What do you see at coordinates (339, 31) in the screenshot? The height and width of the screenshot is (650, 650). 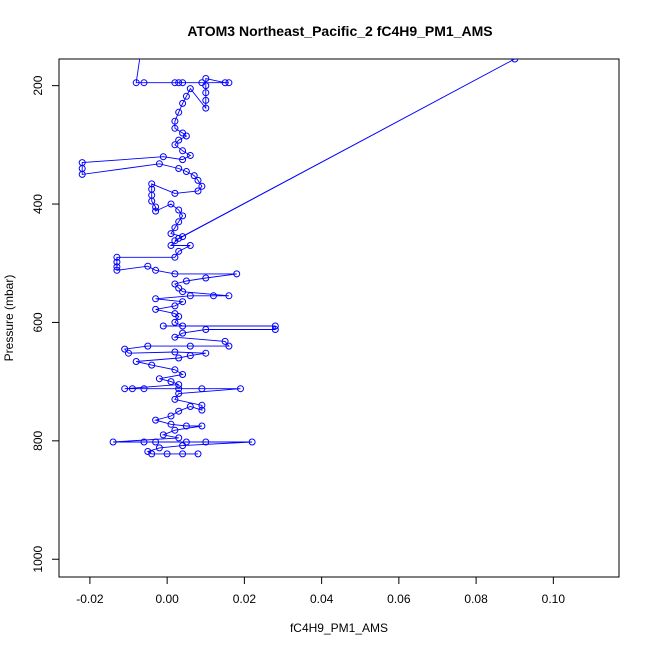 I see `chart-title: ATOM3 Northeast_Pacific_2 fC4H9_PM1_AMS` at bounding box center [339, 31].